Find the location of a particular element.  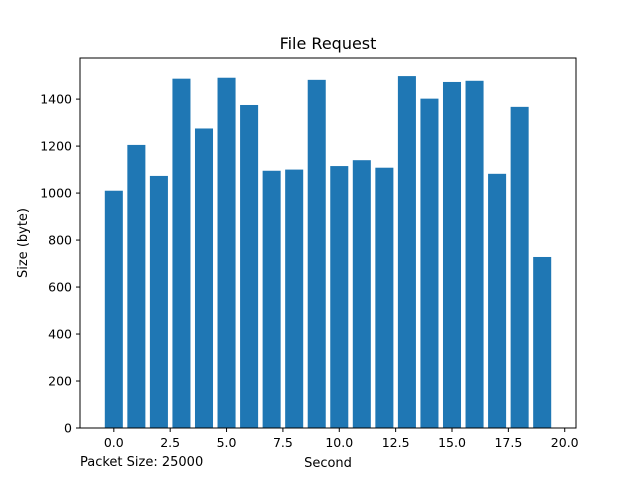

x-tick-label: 2.5 is located at coordinates (170, 442).